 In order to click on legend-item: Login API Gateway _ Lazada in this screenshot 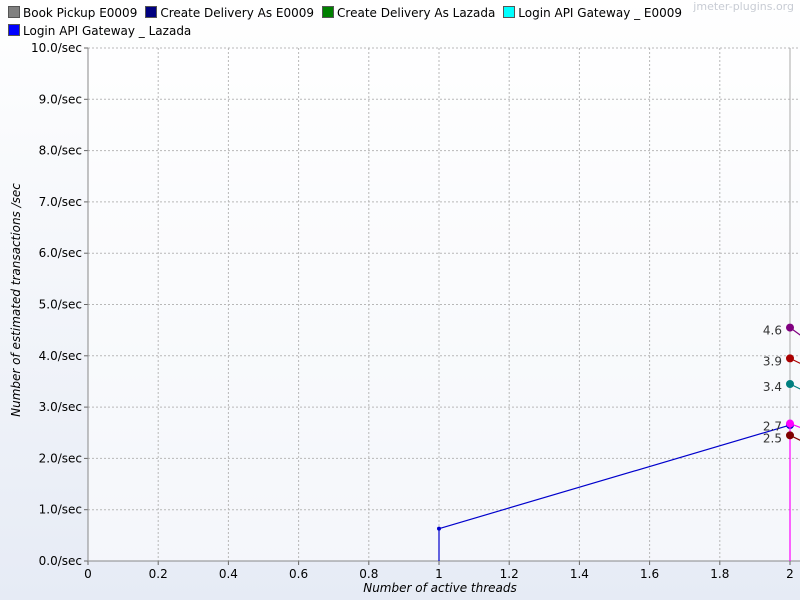, I will do `click(99, 31)`.